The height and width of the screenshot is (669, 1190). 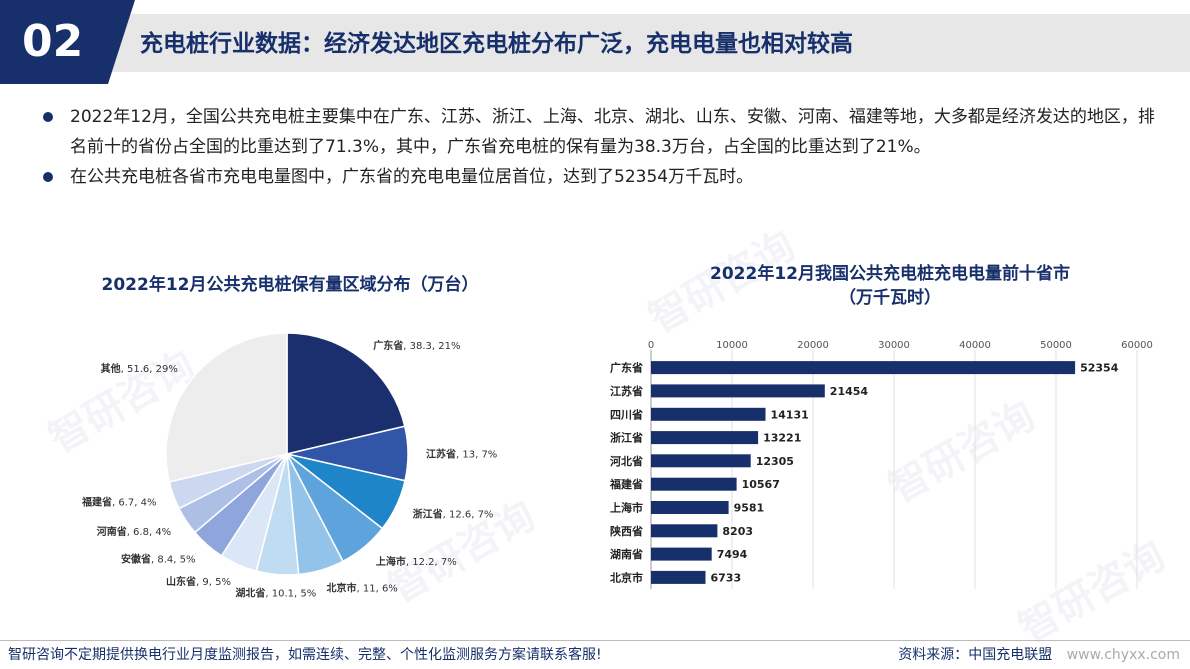 I want to click on x-tick-label: 30000, so click(x=894, y=345).